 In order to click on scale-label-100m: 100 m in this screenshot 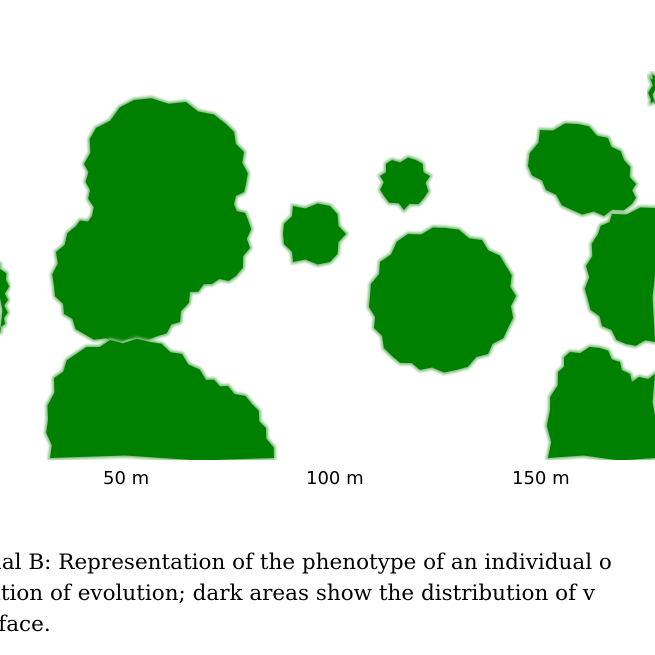, I will do `click(335, 478)`.